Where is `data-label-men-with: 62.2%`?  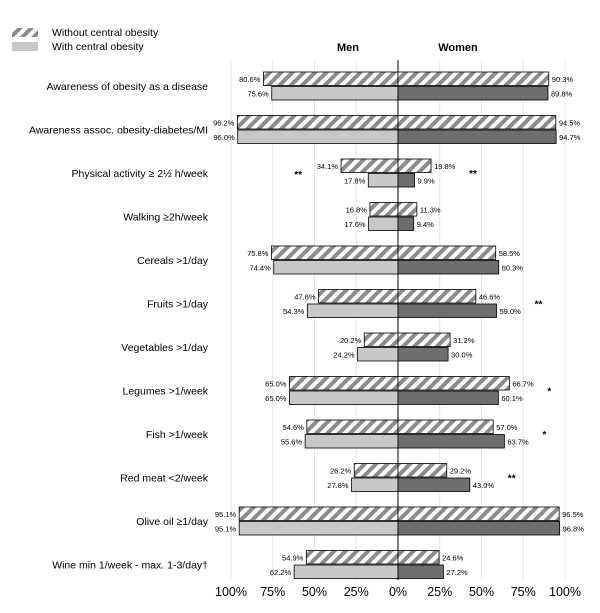 data-label-men-with: 62.2% is located at coordinates (281, 572).